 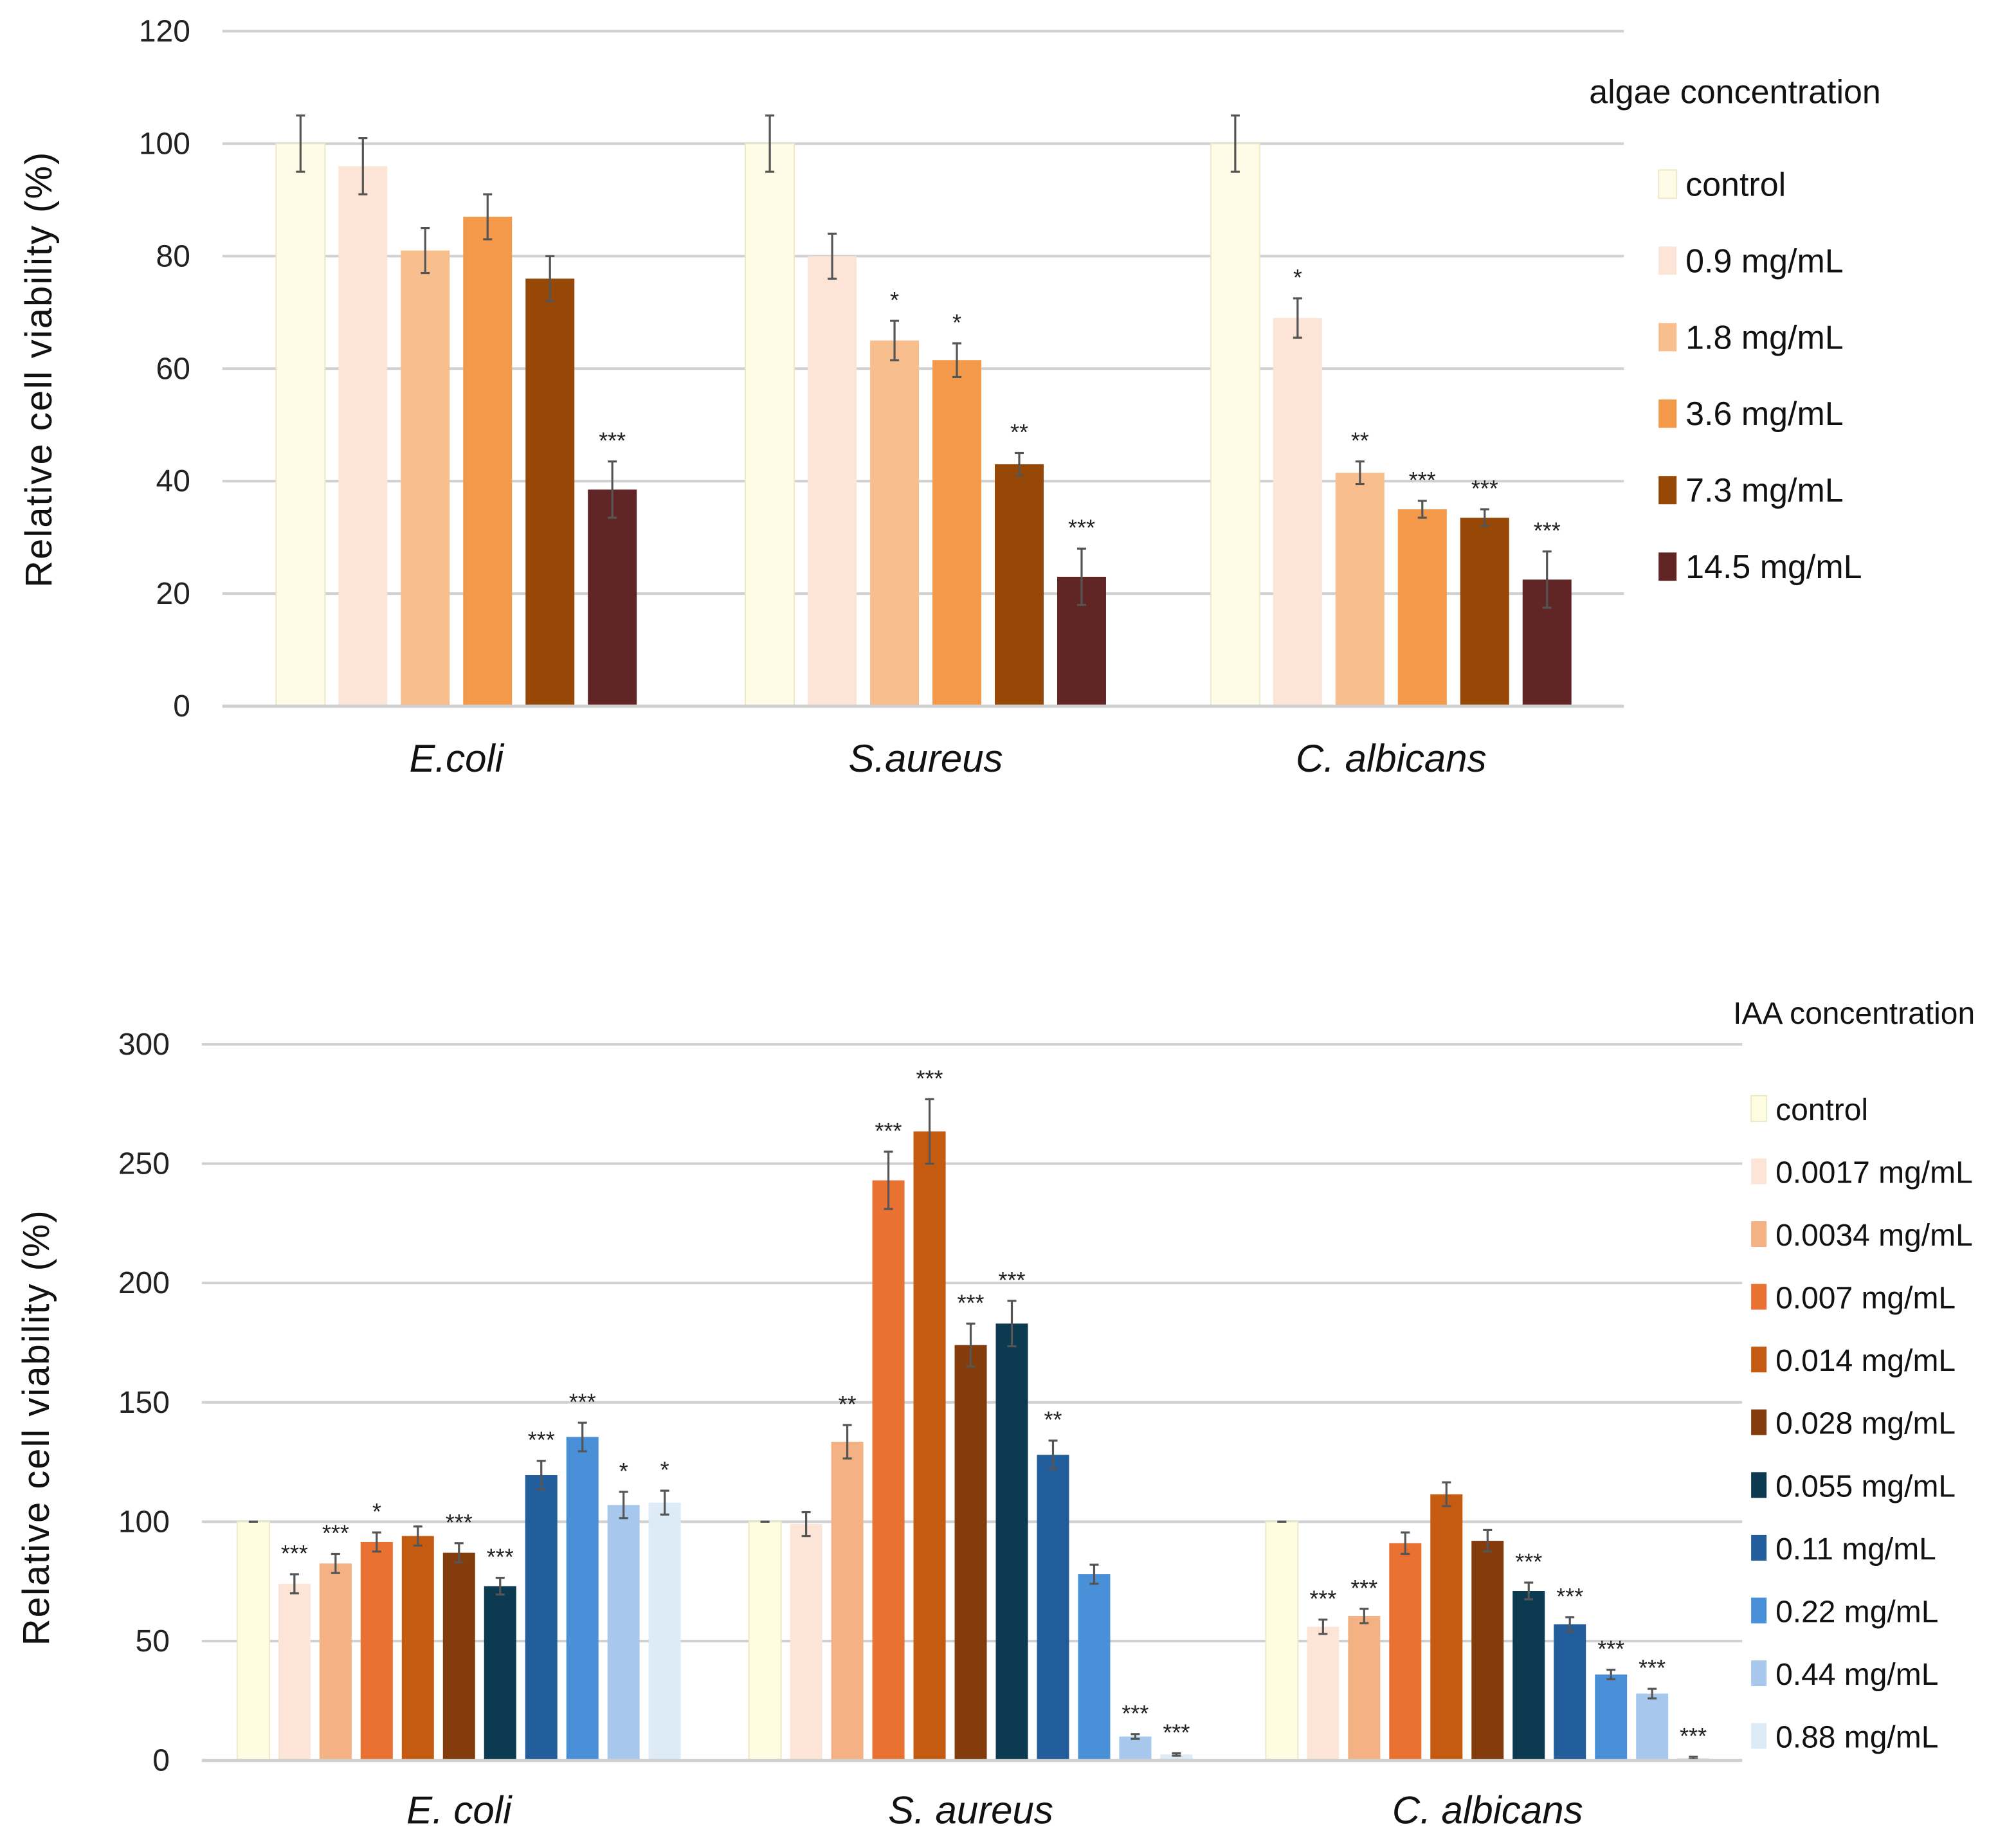 I want to click on category-label: C. albicans, so click(x=1391, y=758).